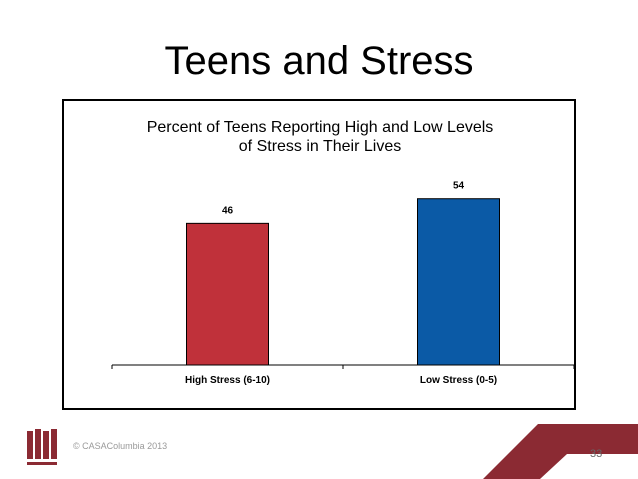  Describe the element at coordinates (227, 294) in the screenshot. I see `bar-high-stress` at that location.